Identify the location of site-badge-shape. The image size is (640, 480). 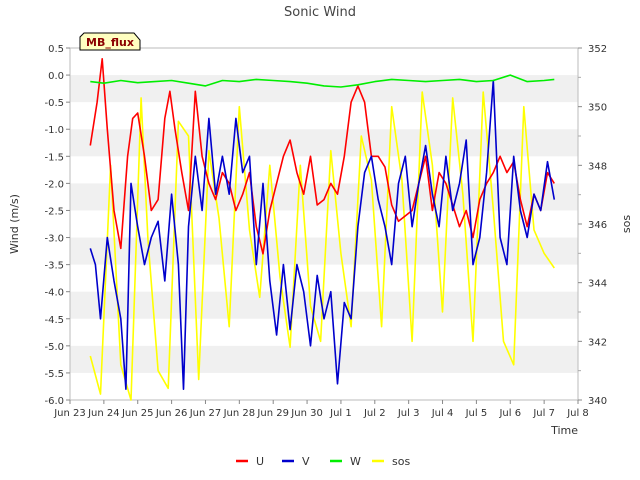
(110, 41).